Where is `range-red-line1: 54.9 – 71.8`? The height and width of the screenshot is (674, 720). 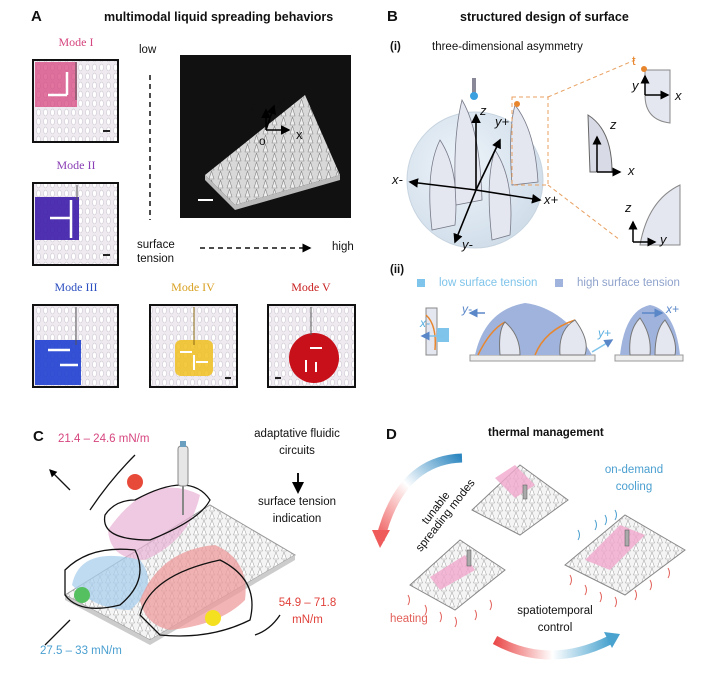 range-red-line1: 54.9 – 71.8 is located at coordinates (307, 603).